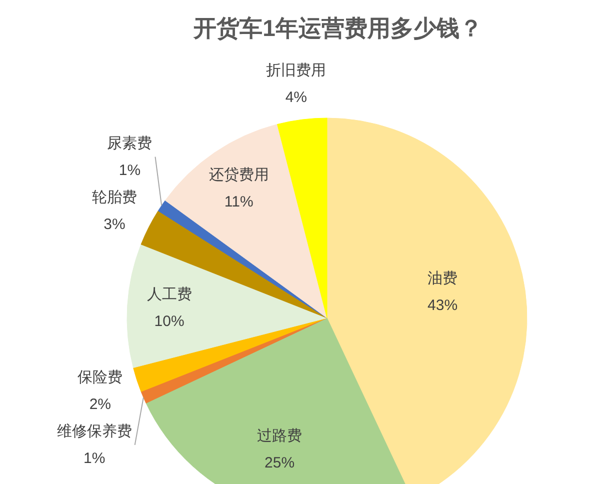 The image size is (599, 484). I want to click on label: 过路费, so click(279, 436).